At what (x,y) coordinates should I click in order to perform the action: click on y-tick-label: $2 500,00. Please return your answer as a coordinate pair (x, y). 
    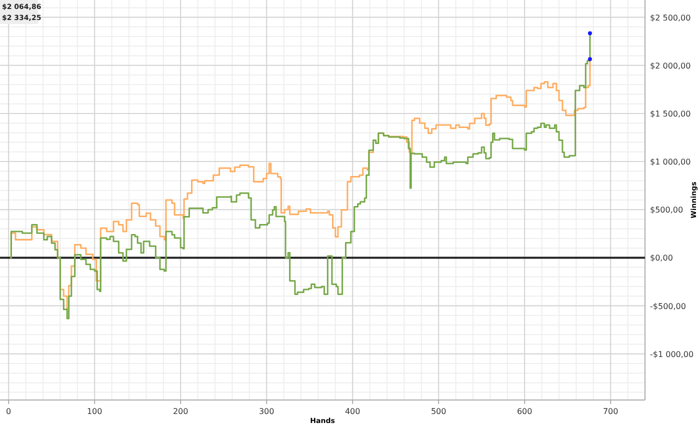
    Looking at the image, I should click on (670, 17).